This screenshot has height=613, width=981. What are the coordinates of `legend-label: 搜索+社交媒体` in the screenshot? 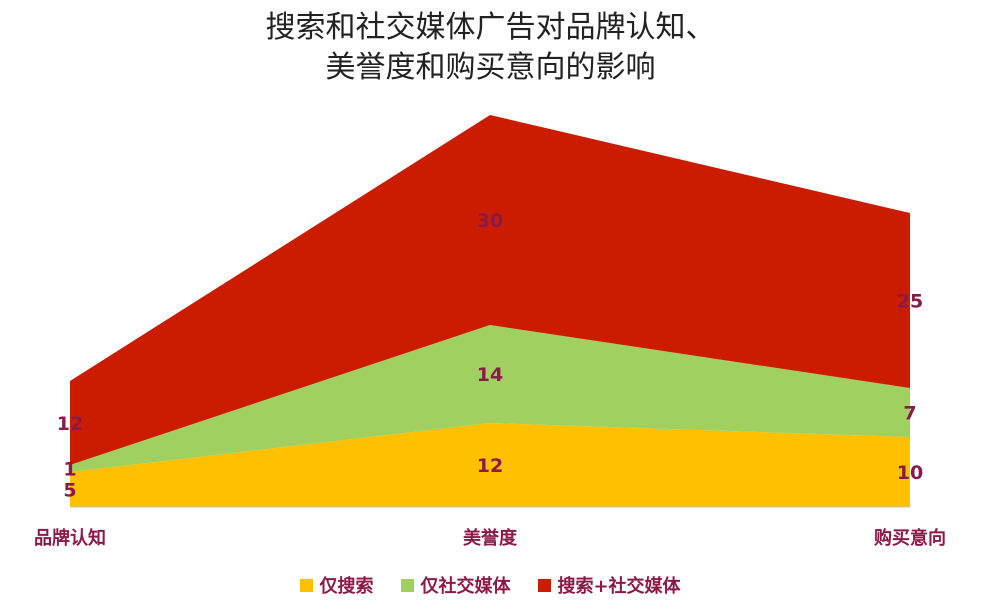 It's located at (619, 586).